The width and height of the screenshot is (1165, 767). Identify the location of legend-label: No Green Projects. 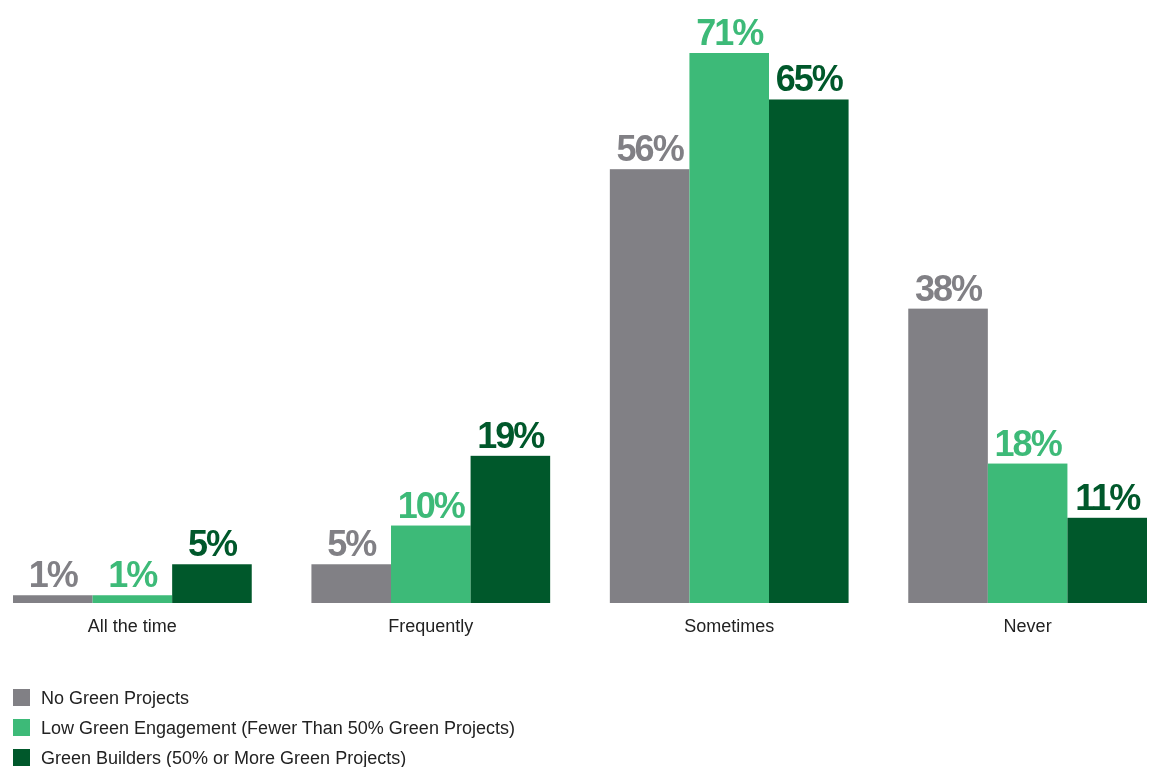
(115, 698).